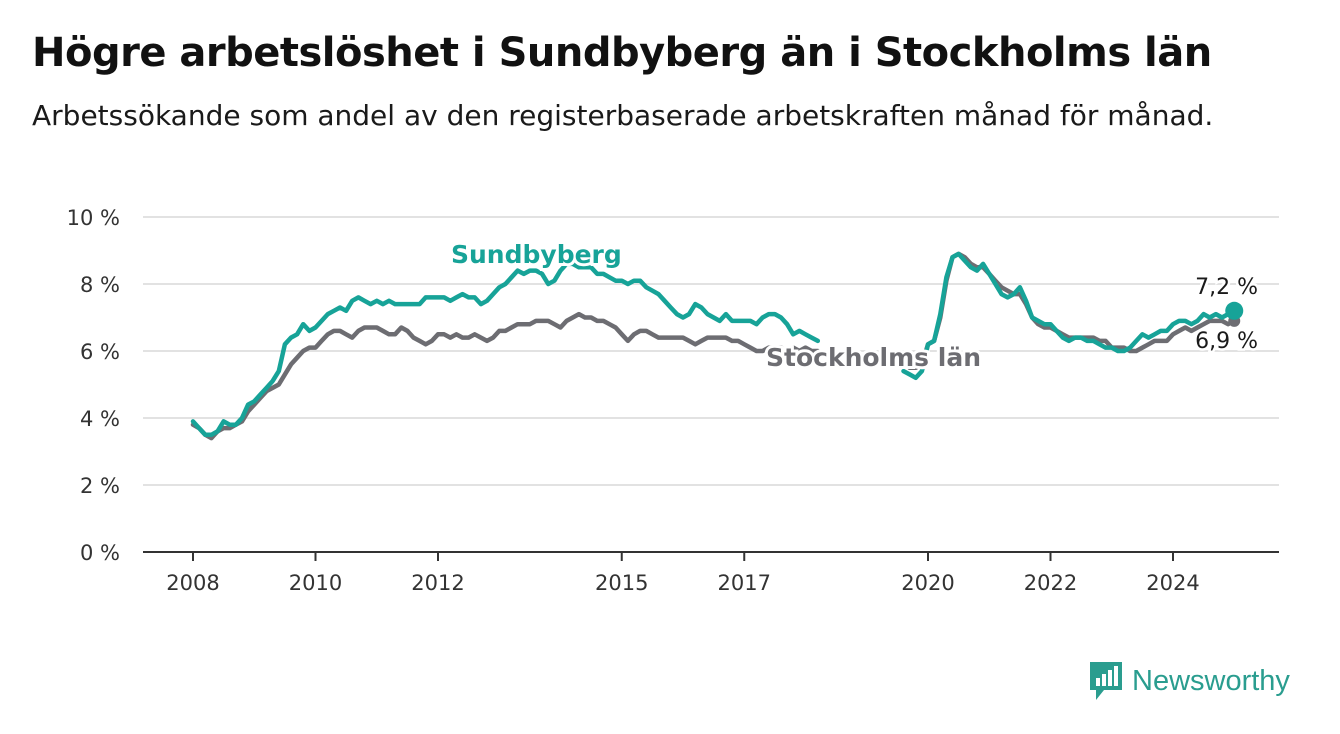 The height and width of the screenshot is (734, 1340). I want to click on end-value-label-sundbyberg: 7,2 %, so click(1226, 287).